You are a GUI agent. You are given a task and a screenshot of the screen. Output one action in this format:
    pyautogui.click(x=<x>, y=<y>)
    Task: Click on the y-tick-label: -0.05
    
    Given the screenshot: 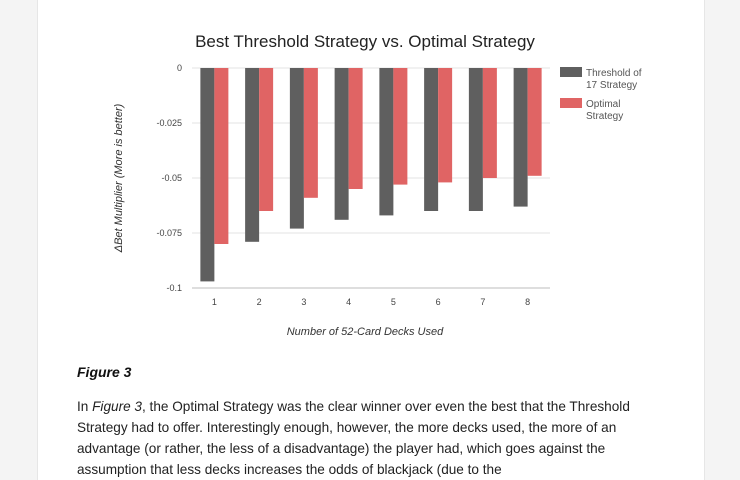 What is the action you would take?
    pyautogui.click(x=171, y=178)
    